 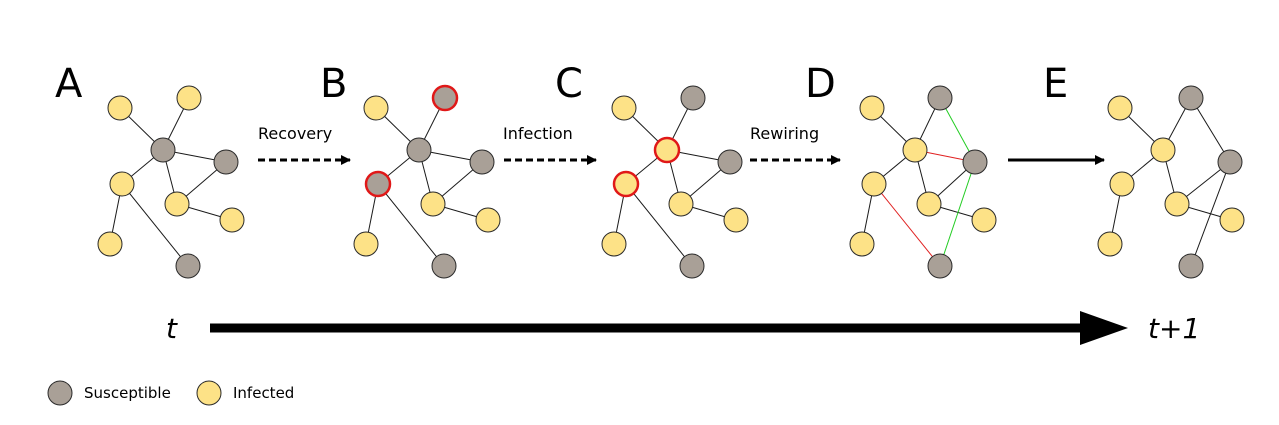 I want to click on panel-letter: B, so click(x=333, y=84).